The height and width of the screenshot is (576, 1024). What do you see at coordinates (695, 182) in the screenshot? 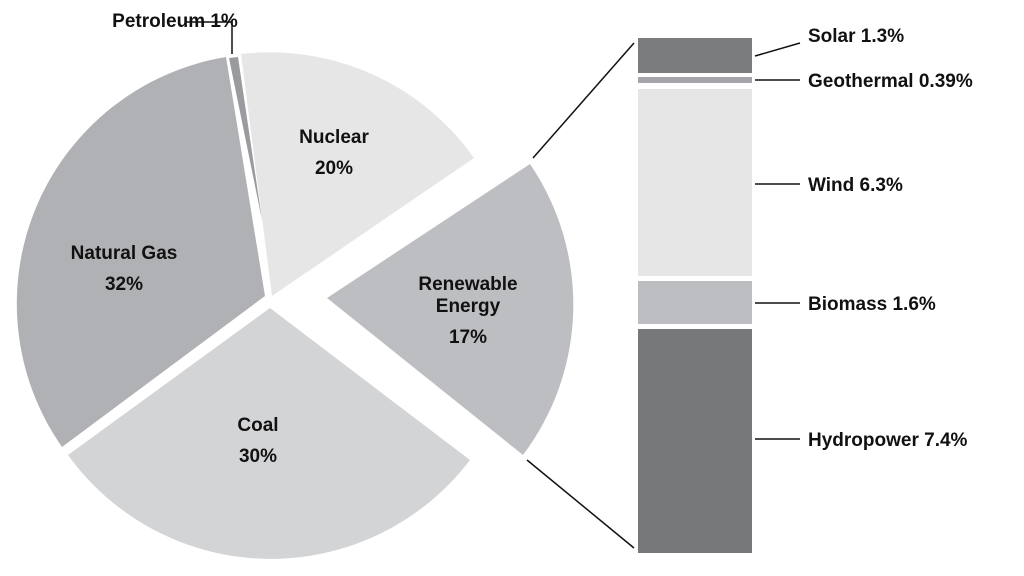
I see `bar-segment-wind` at bounding box center [695, 182].